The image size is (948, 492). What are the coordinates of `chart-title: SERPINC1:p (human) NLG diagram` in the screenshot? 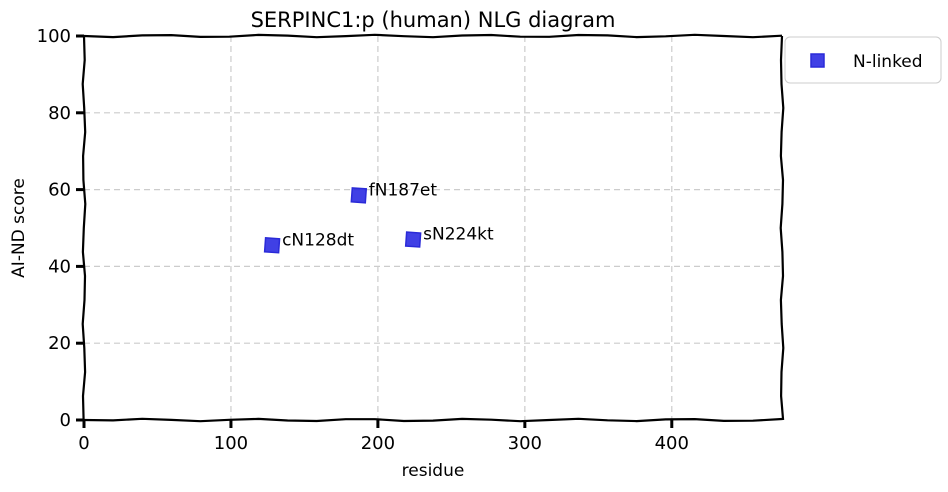 It's located at (433, 20).